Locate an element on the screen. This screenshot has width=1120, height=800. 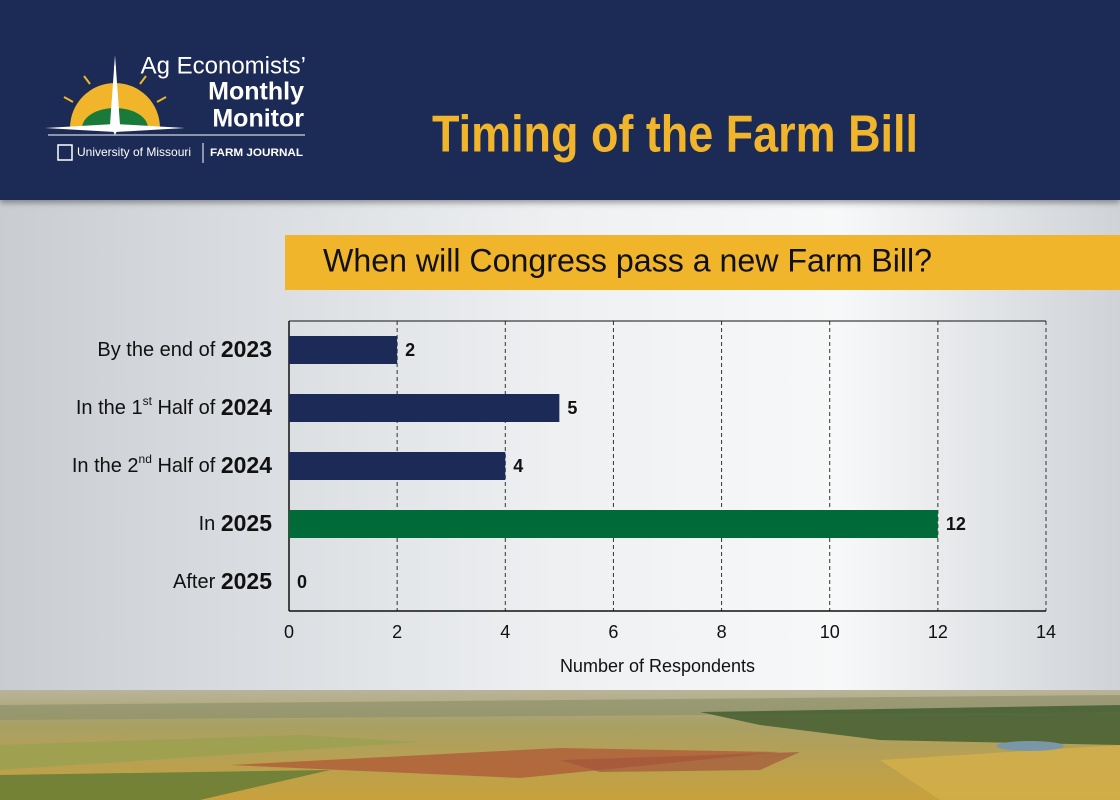
logo-horizon is located at coordinates (115, 128).